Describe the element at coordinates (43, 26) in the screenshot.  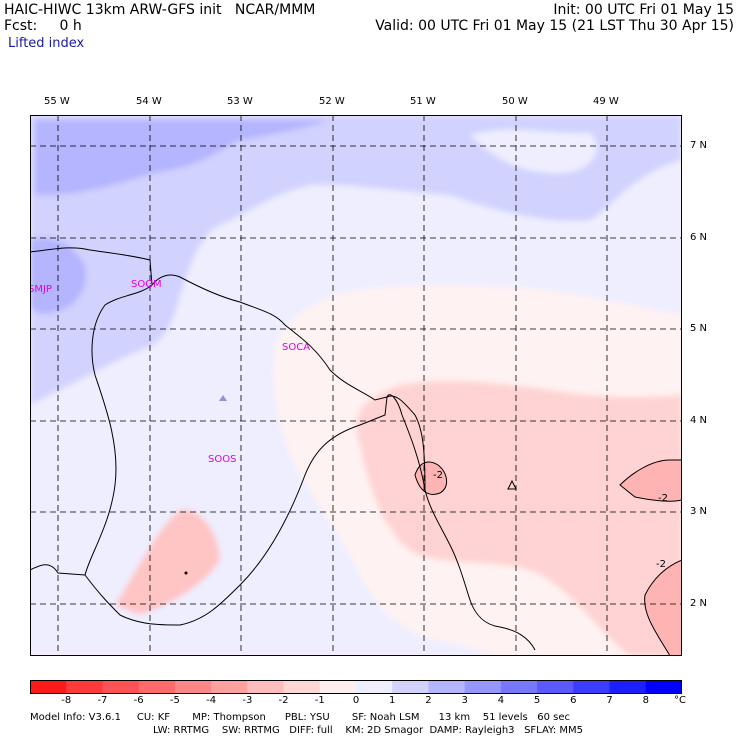
I see `forecast-hour: Fcst: 0 h` at that location.